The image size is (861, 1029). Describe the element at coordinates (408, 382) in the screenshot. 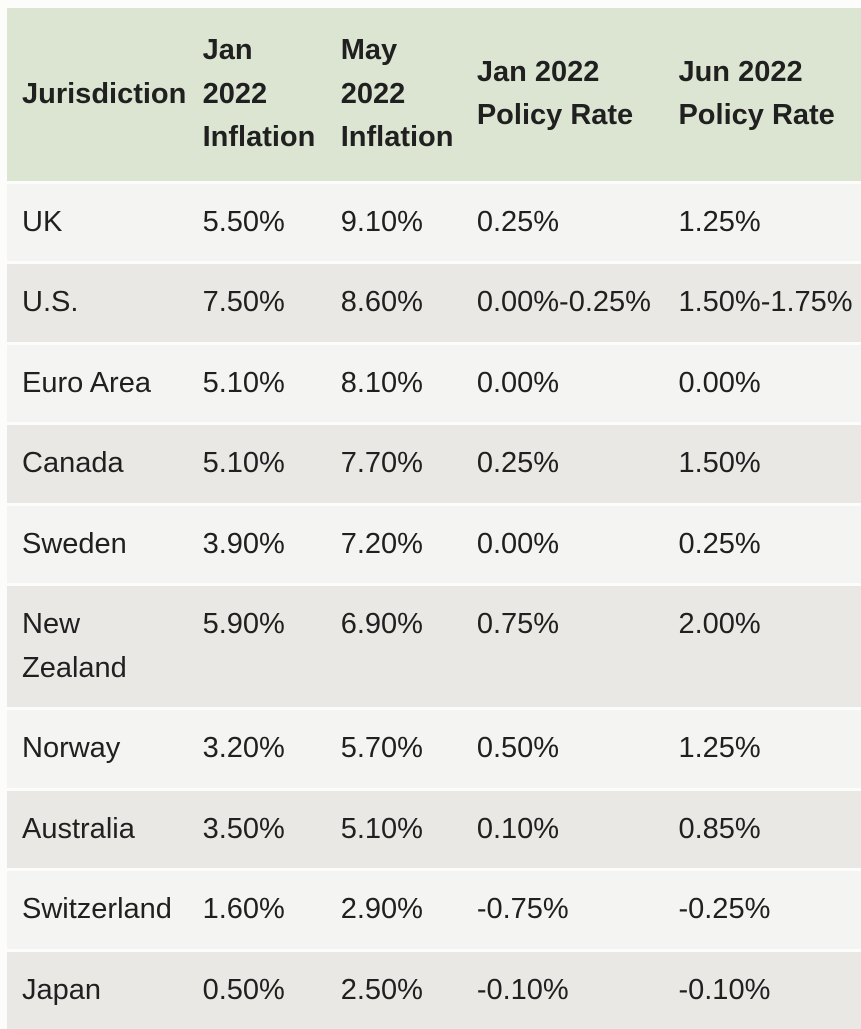

I see `value-cell: 8.10%` at that location.